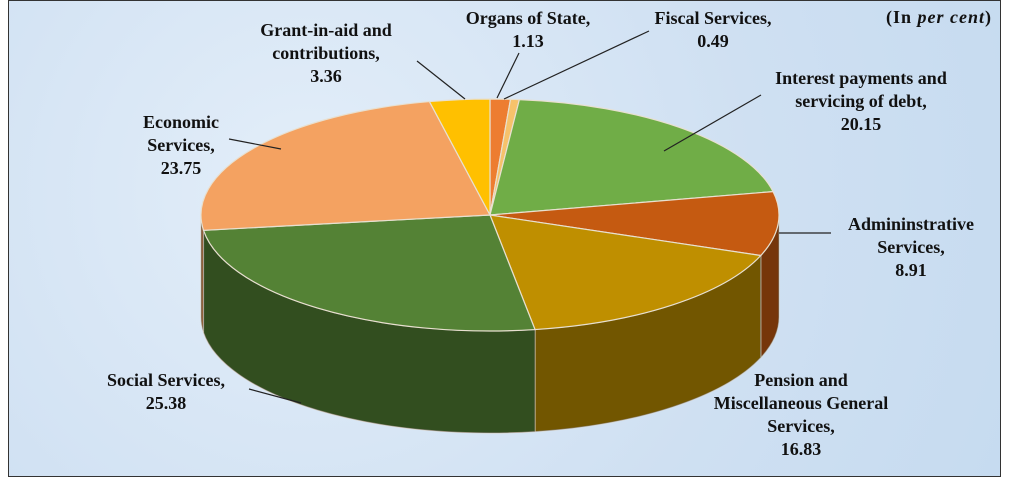  I want to click on category-label: Admininstrative Services,, so click(911, 235).